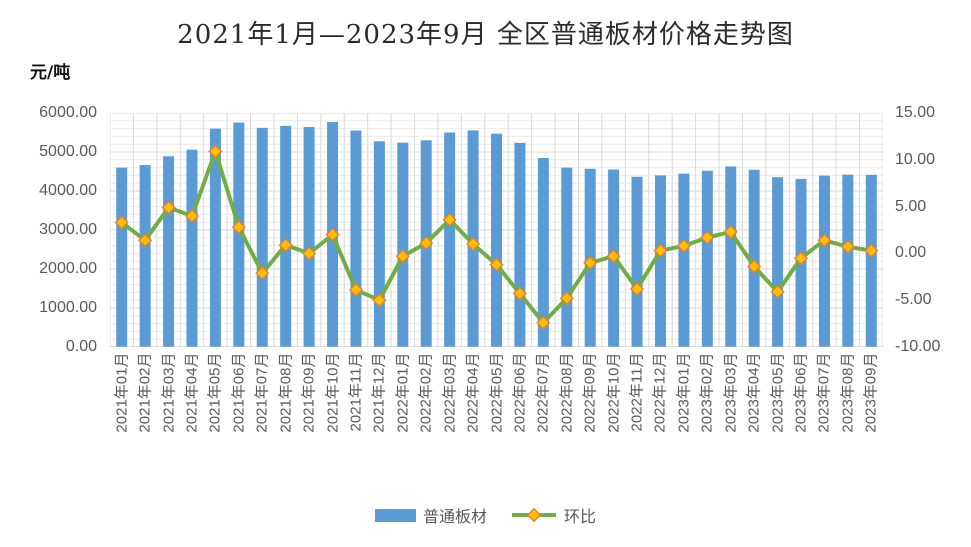 The width and height of the screenshot is (971, 547). What do you see at coordinates (121, 222) in the screenshot?
I see `marker-2021年01月` at bounding box center [121, 222].